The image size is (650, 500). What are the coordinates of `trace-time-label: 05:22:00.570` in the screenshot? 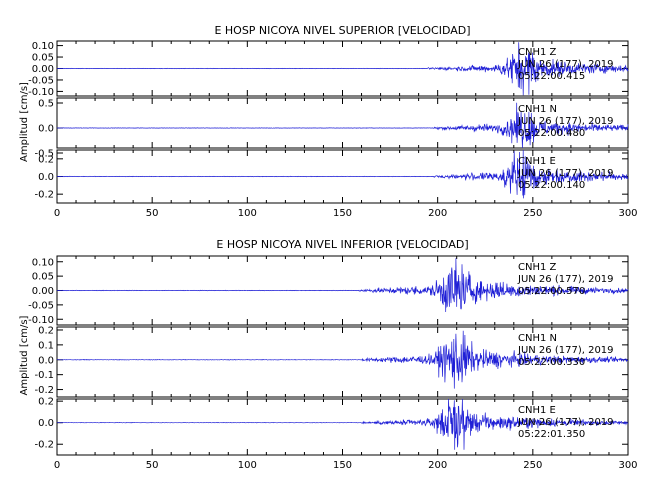 It's located at (551, 291).